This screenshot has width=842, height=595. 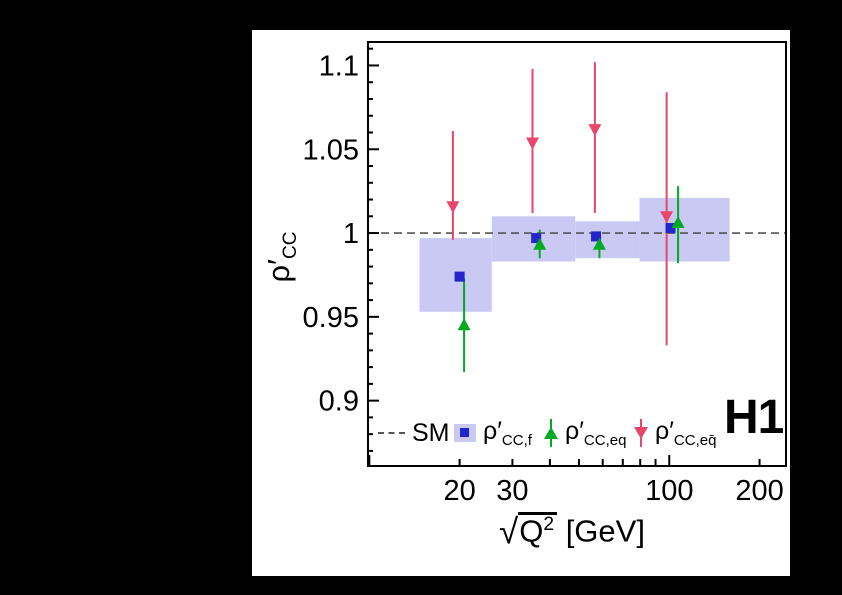 What do you see at coordinates (601, 531) in the screenshot?
I see `x-axis-label-unit: [GeV]` at bounding box center [601, 531].